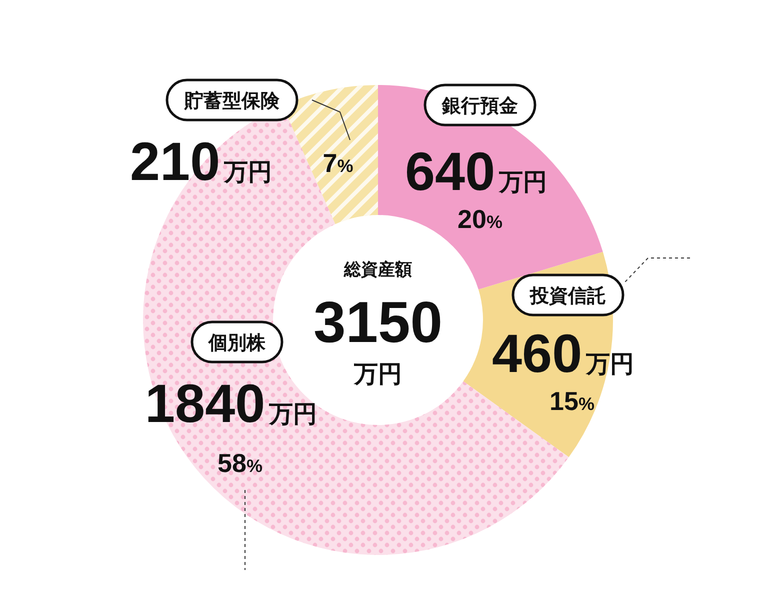 This screenshot has height=597, width=758. I want to click on text: 15%, so click(572, 401).